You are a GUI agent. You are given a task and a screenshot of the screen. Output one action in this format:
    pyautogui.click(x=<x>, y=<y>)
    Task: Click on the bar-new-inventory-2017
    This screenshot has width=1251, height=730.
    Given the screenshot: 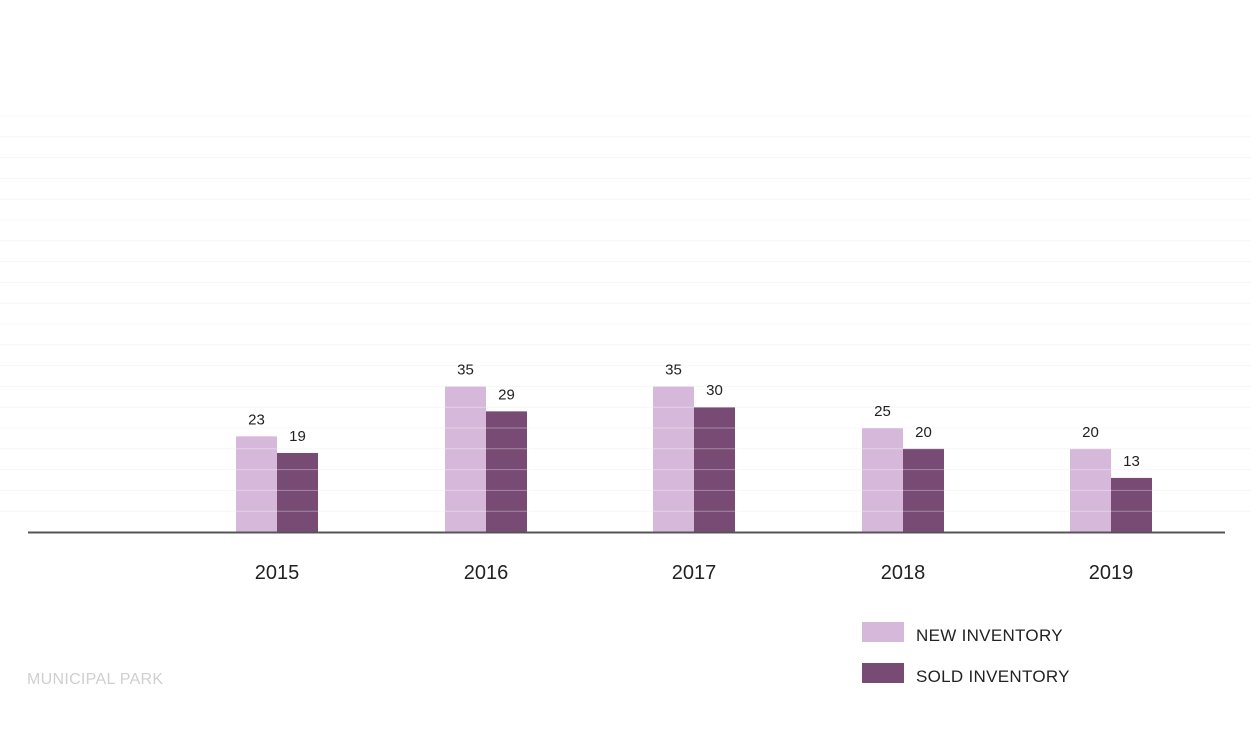 What is the action you would take?
    pyautogui.click(x=673, y=459)
    